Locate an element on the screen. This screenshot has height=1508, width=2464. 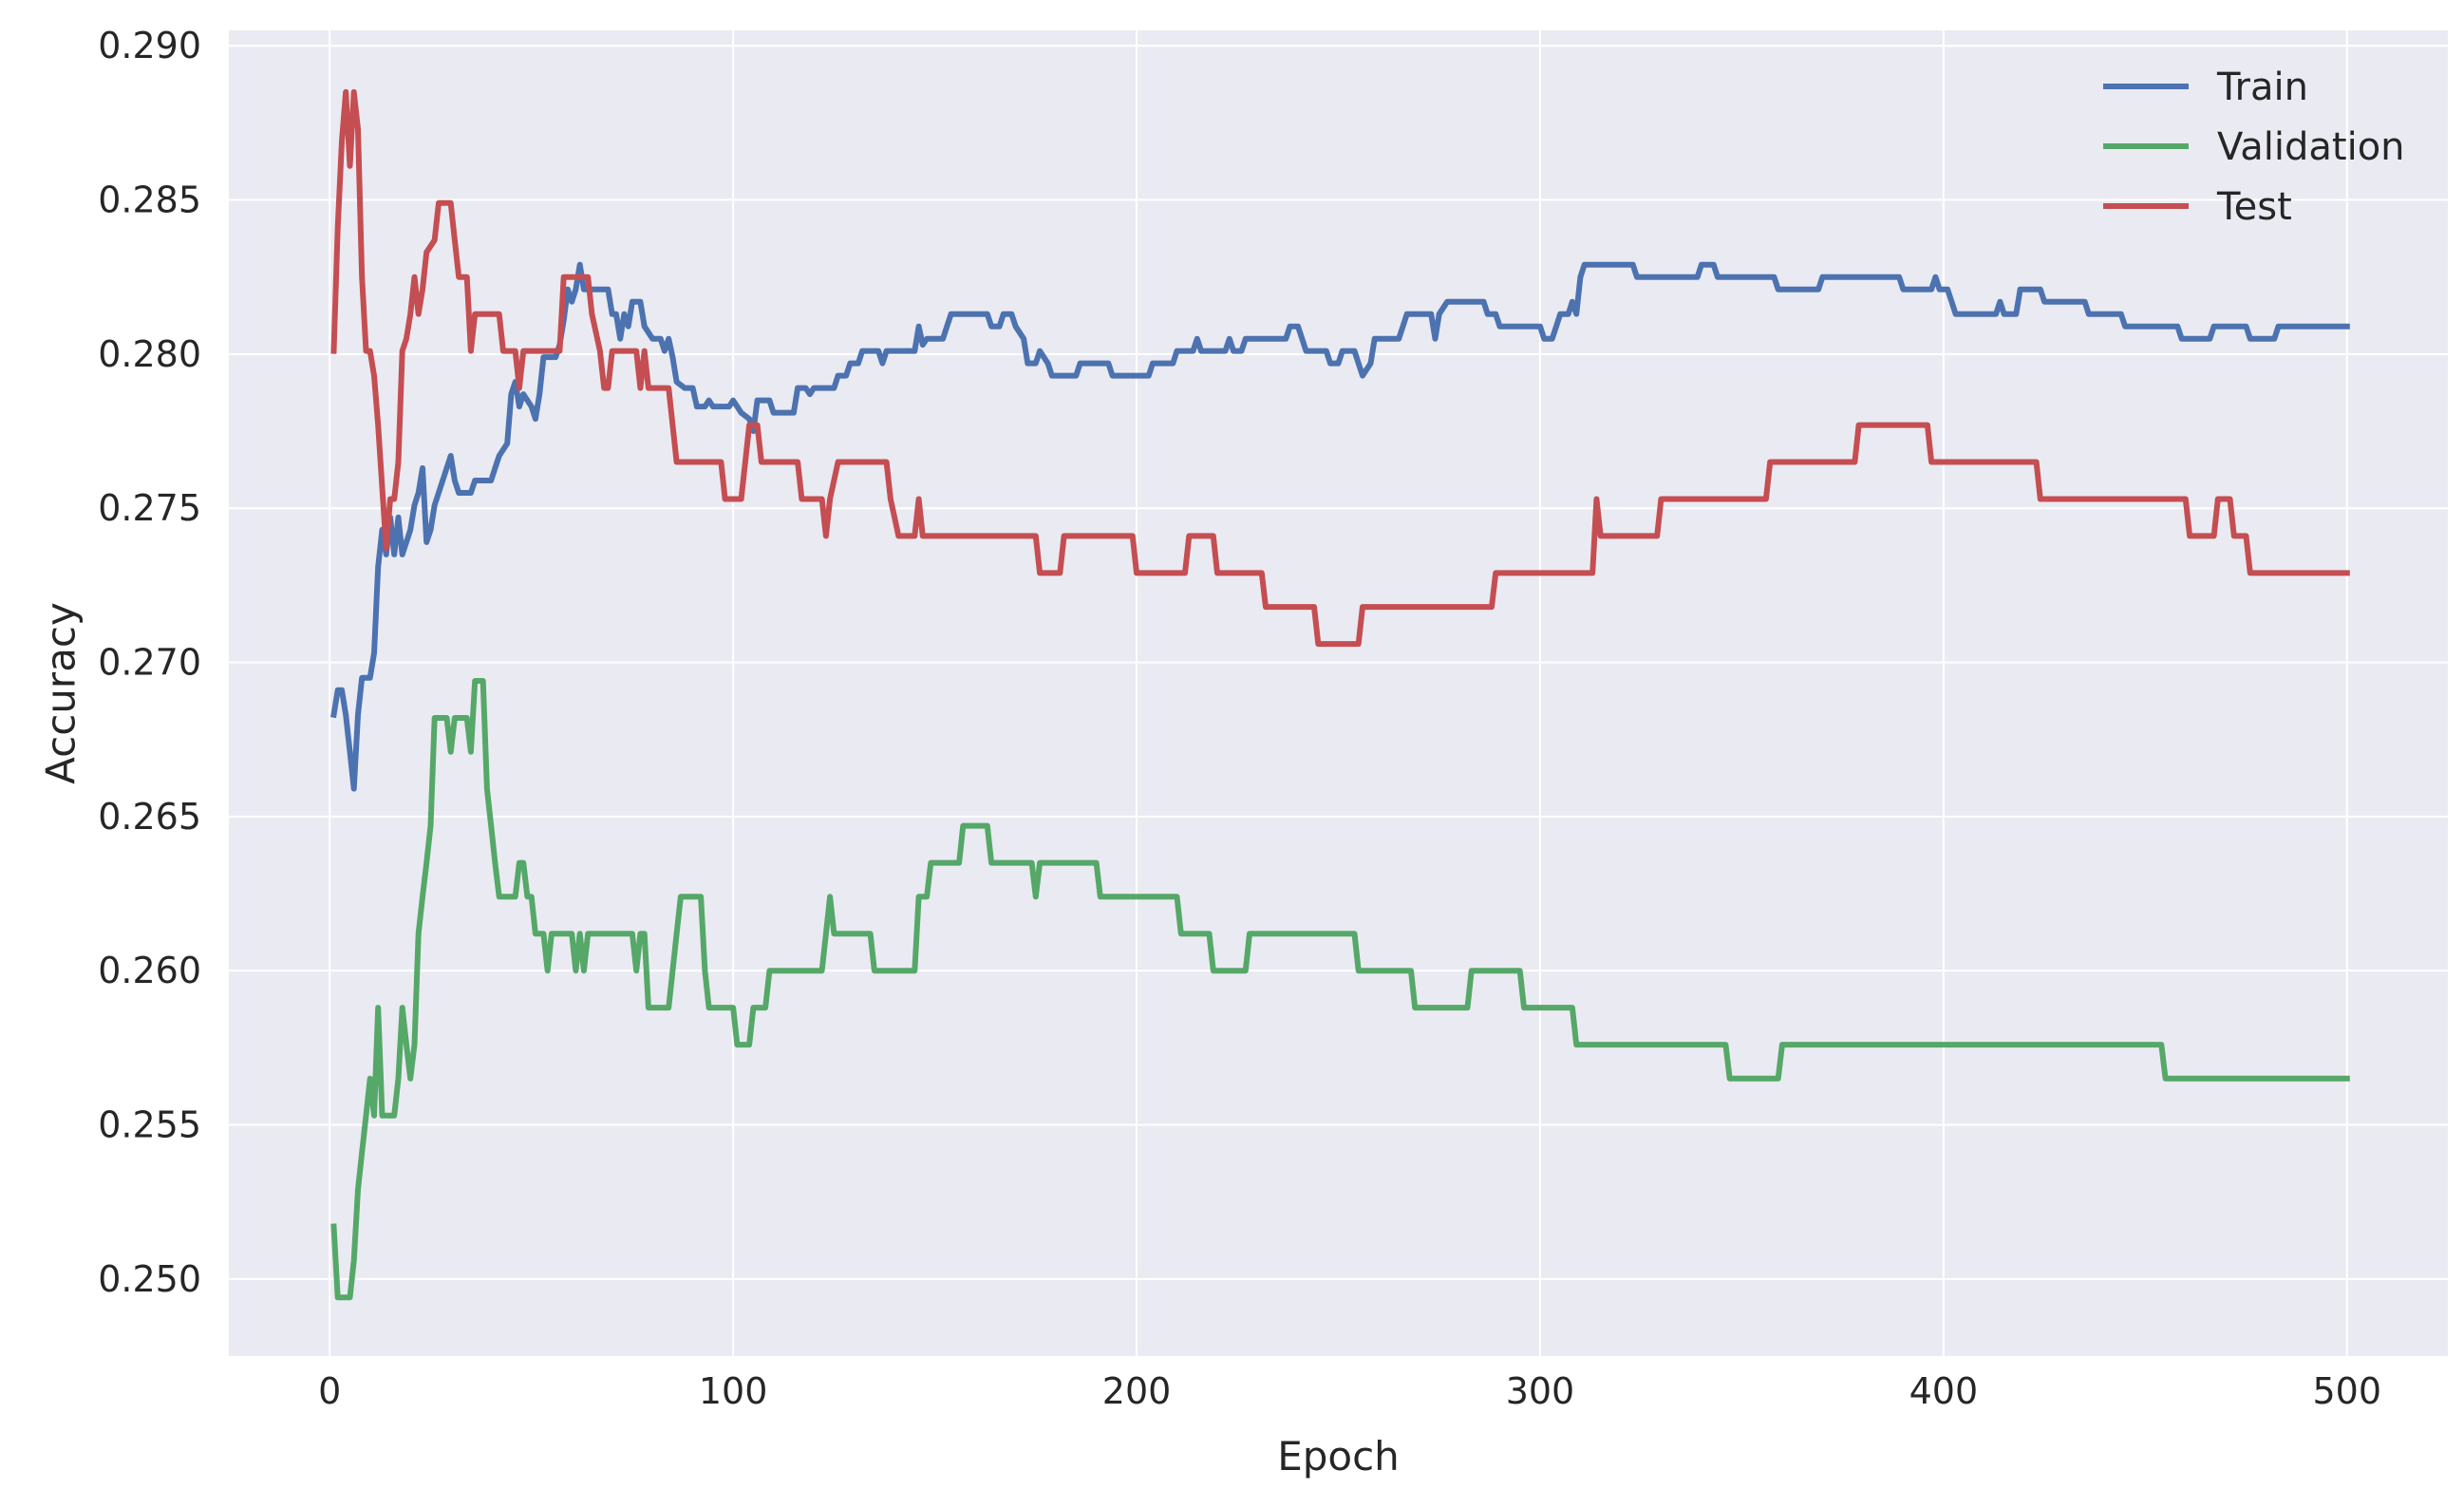
y-axis-label: Accuracy is located at coordinates (61, 693).